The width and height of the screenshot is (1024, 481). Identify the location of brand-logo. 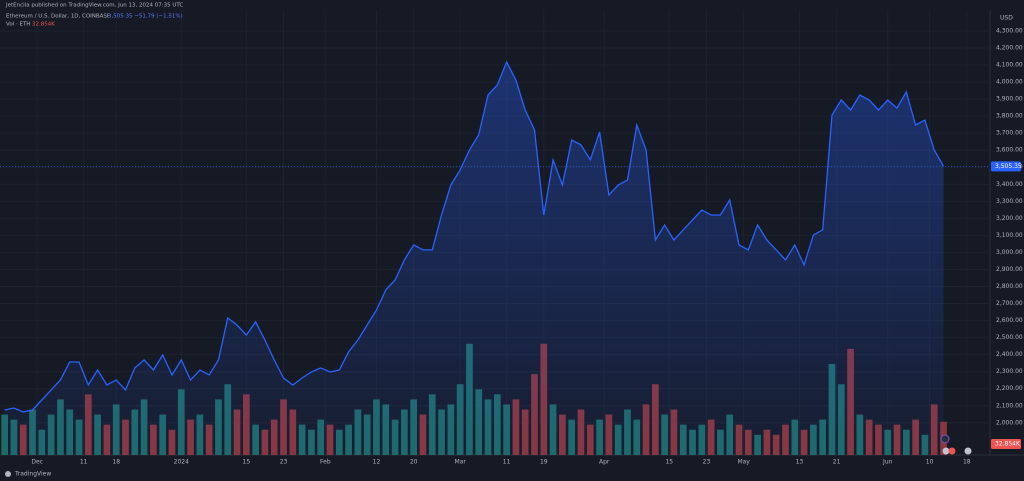
(8, 474).